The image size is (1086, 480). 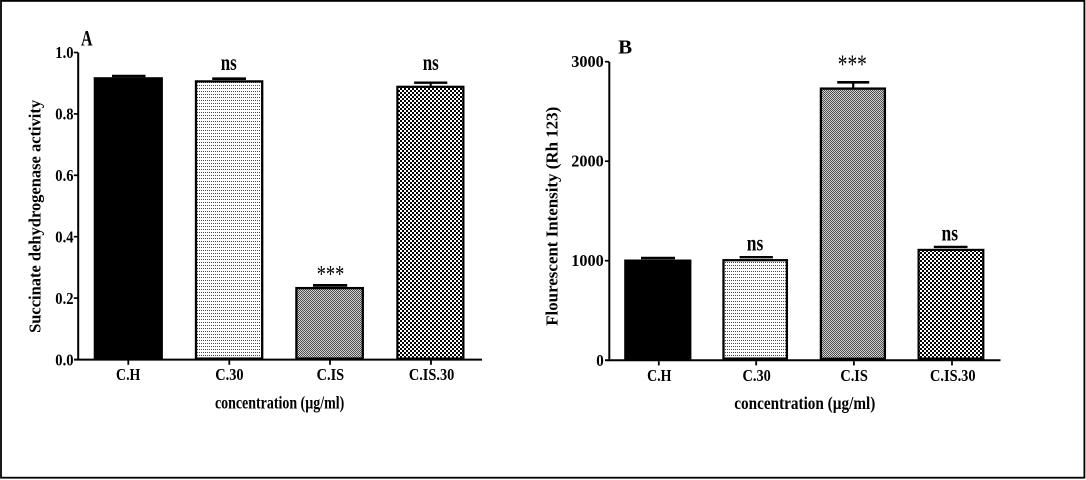 I want to click on svg-text: 3000, so click(x=587, y=61).